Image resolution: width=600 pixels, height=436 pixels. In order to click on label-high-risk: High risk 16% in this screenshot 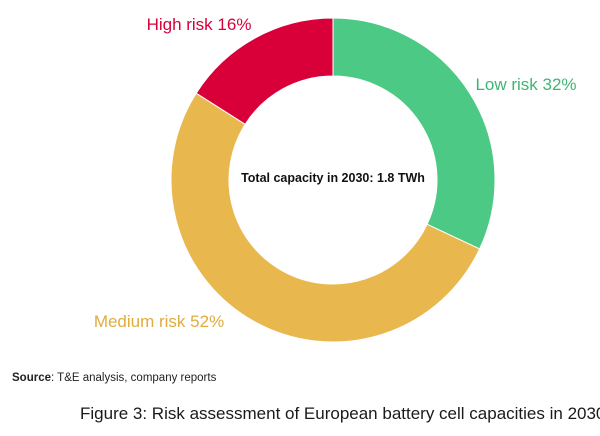, I will do `click(199, 24)`.